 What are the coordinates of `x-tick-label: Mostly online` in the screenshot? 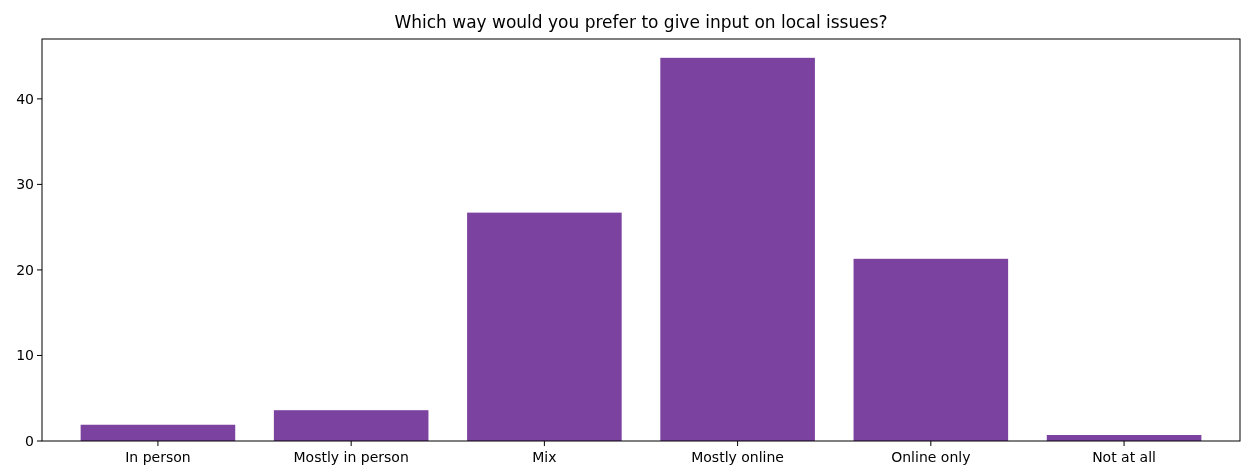 It's located at (737, 457).